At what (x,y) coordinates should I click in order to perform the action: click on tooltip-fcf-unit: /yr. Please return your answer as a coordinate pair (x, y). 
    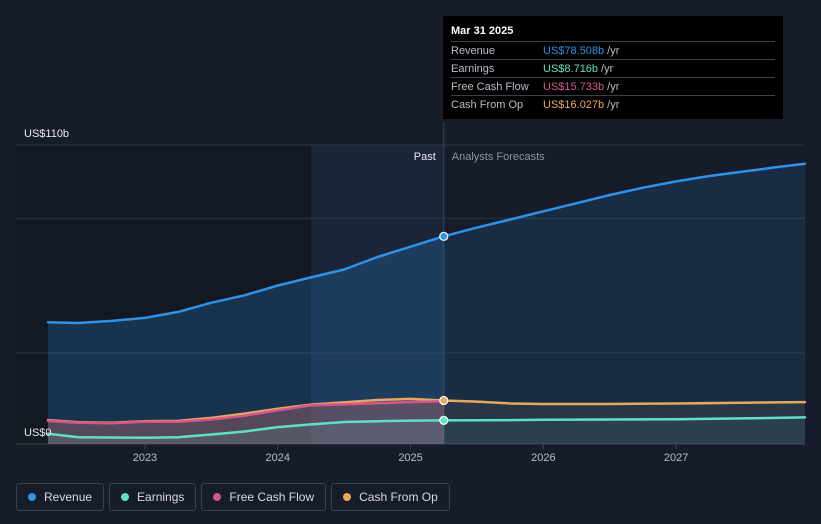
    Looking at the image, I should click on (613, 86).